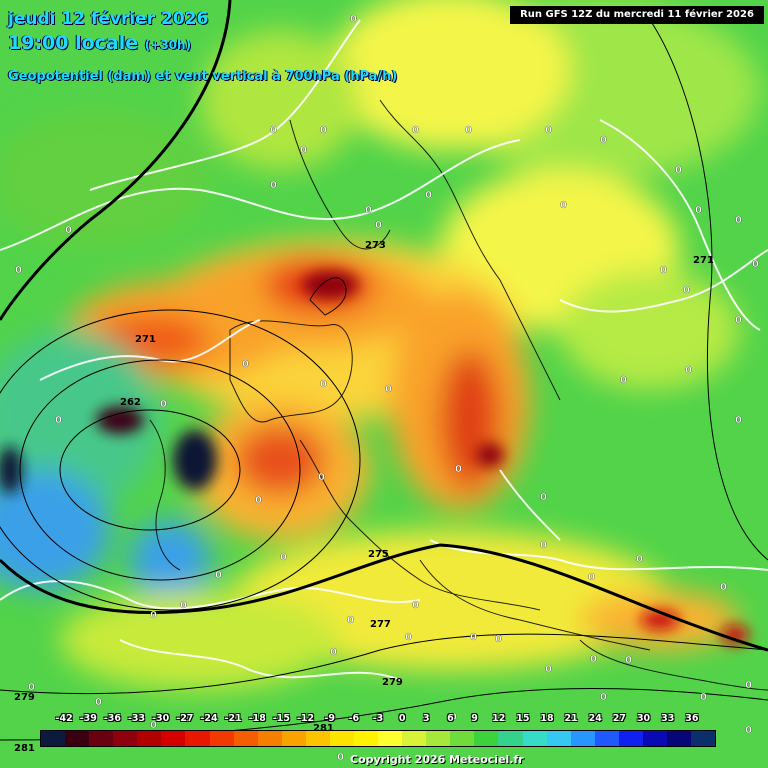  What do you see at coordinates (209, 718) in the screenshot?
I see `legend-tick-label: -24` at bounding box center [209, 718].